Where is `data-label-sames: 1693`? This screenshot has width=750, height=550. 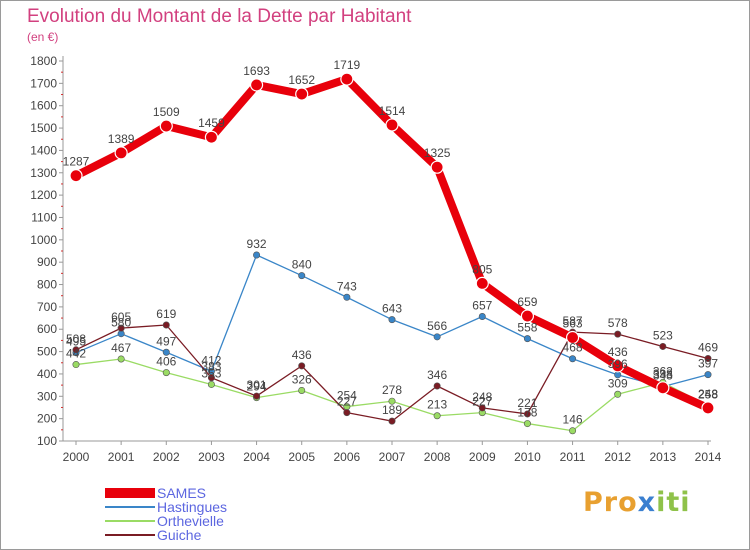 data-label-sames: 1693 is located at coordinates (256, 71).